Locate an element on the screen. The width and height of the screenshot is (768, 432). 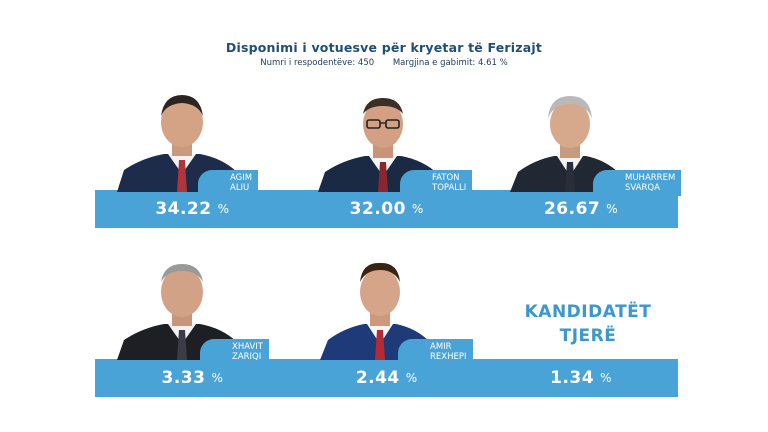
pct-value: 34.22 is located at coordinates (183, 209).